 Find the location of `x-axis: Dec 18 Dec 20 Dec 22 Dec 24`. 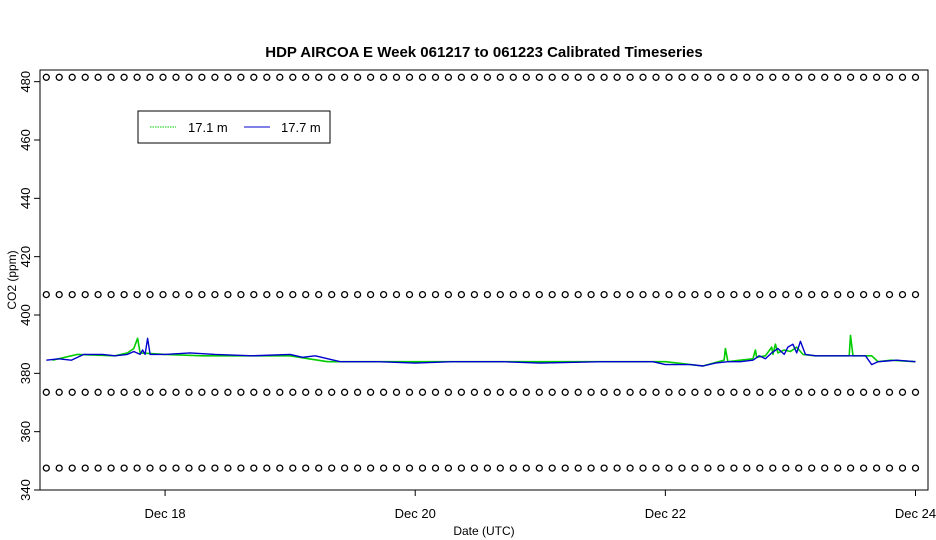

x-axis: Dec 18 Dec 20 Dec 22 Dec 24 is located at coordinates (540, 505).